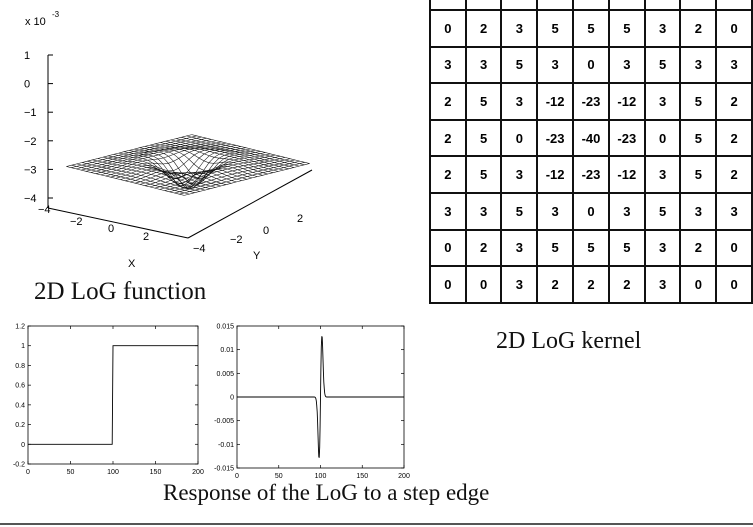 Image resolution: width=753 pixels, height=527 pixels. What do you see at coordinates (27, 56) in the screenshot?
I see `z-tick-label: 1` at bounding box center [27, 56].